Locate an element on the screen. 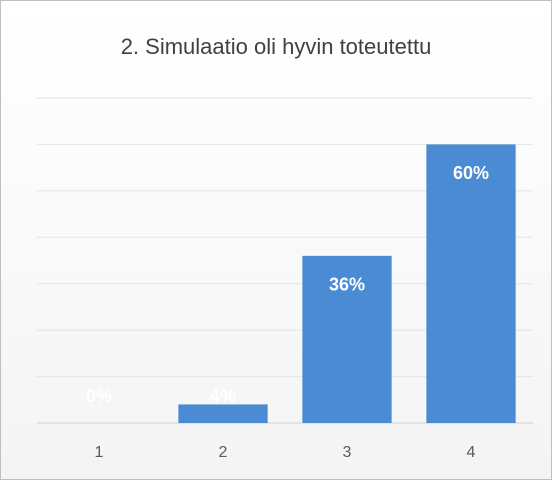 The height and width of the screenshot is (480, 552). x-tick-label: 3 is located at coordinates (347, 452).